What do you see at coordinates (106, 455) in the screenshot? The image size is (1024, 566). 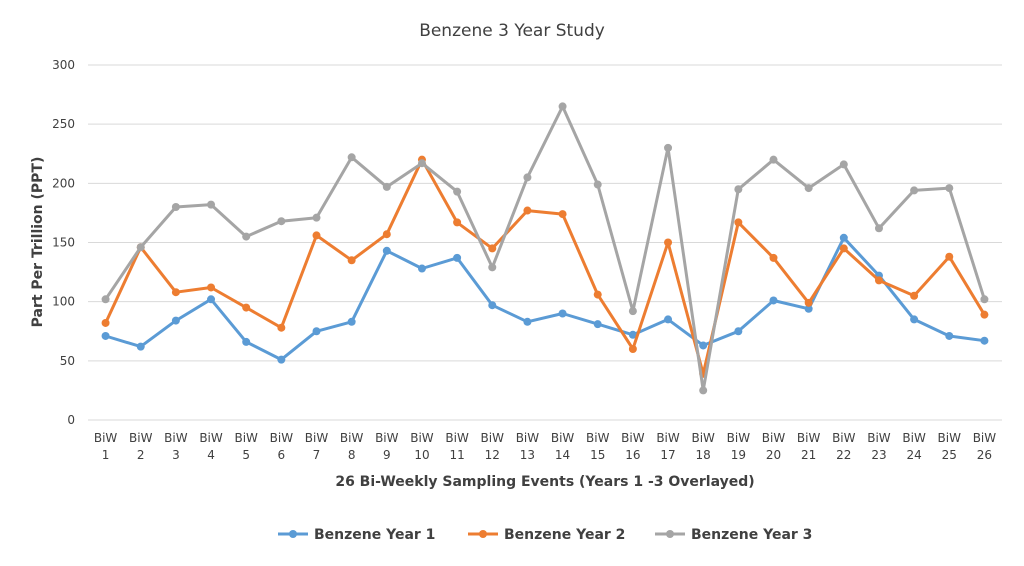 I see `x-tick-label-number: 1` at bounding box center [106, 455].